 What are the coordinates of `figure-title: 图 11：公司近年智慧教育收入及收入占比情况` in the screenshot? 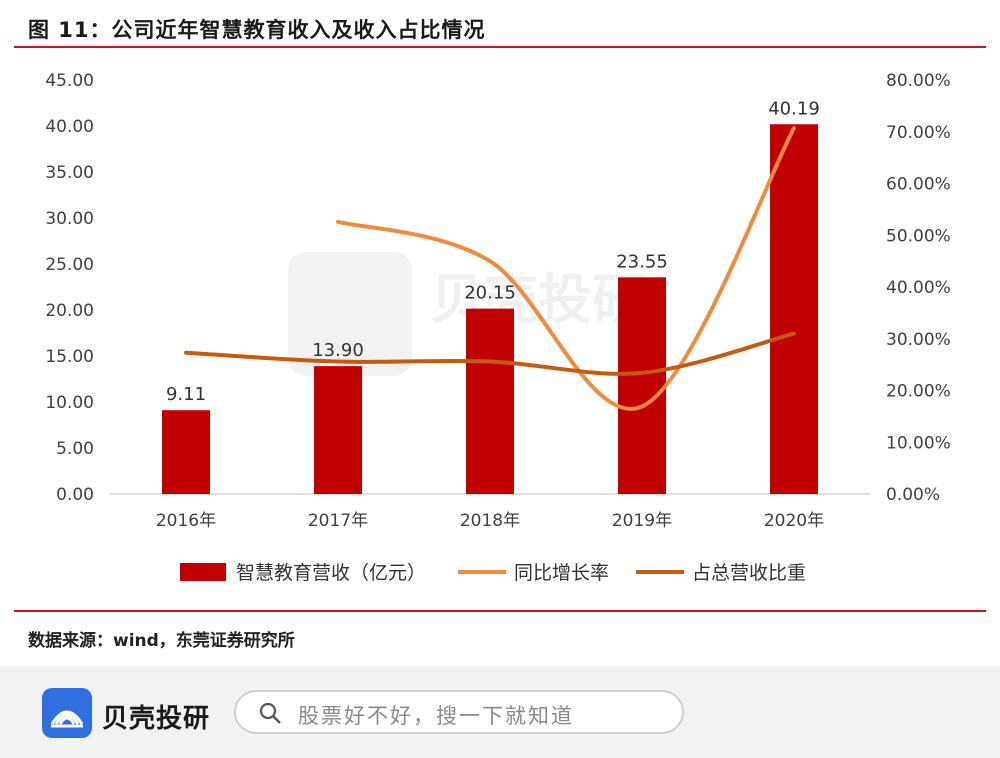 It's located at (257, 30).